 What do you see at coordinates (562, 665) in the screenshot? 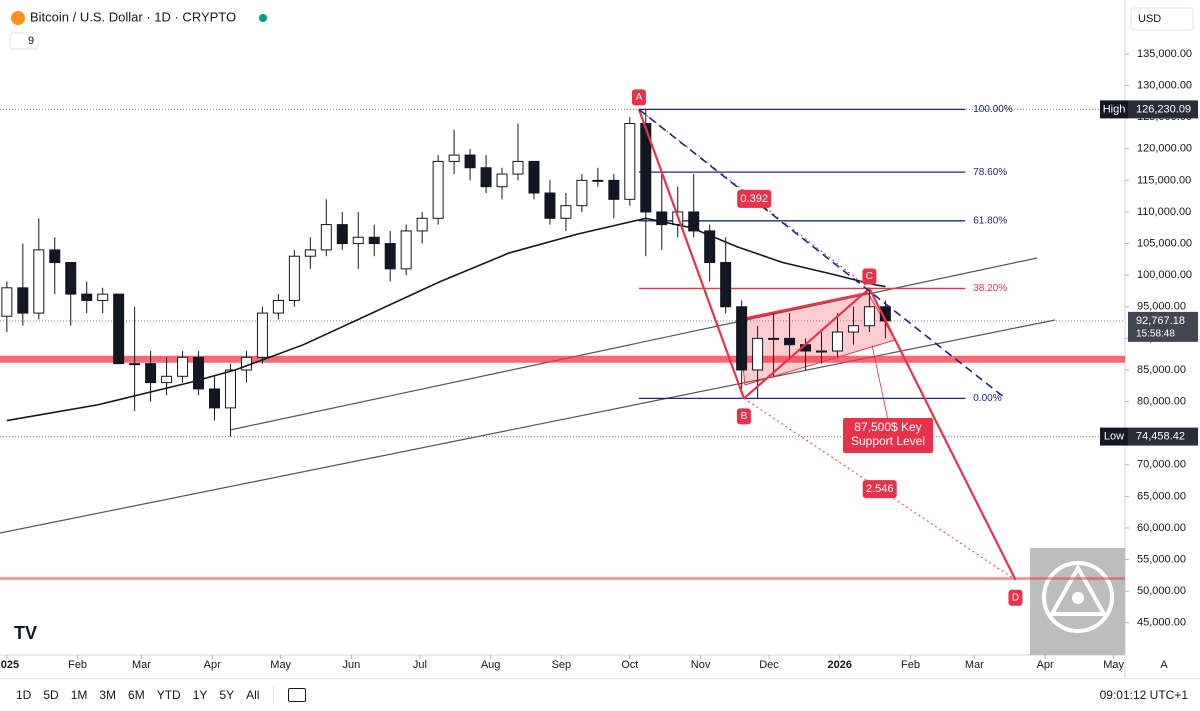
I see `x-tick-label: Sep` at bounding box center [562, 665].